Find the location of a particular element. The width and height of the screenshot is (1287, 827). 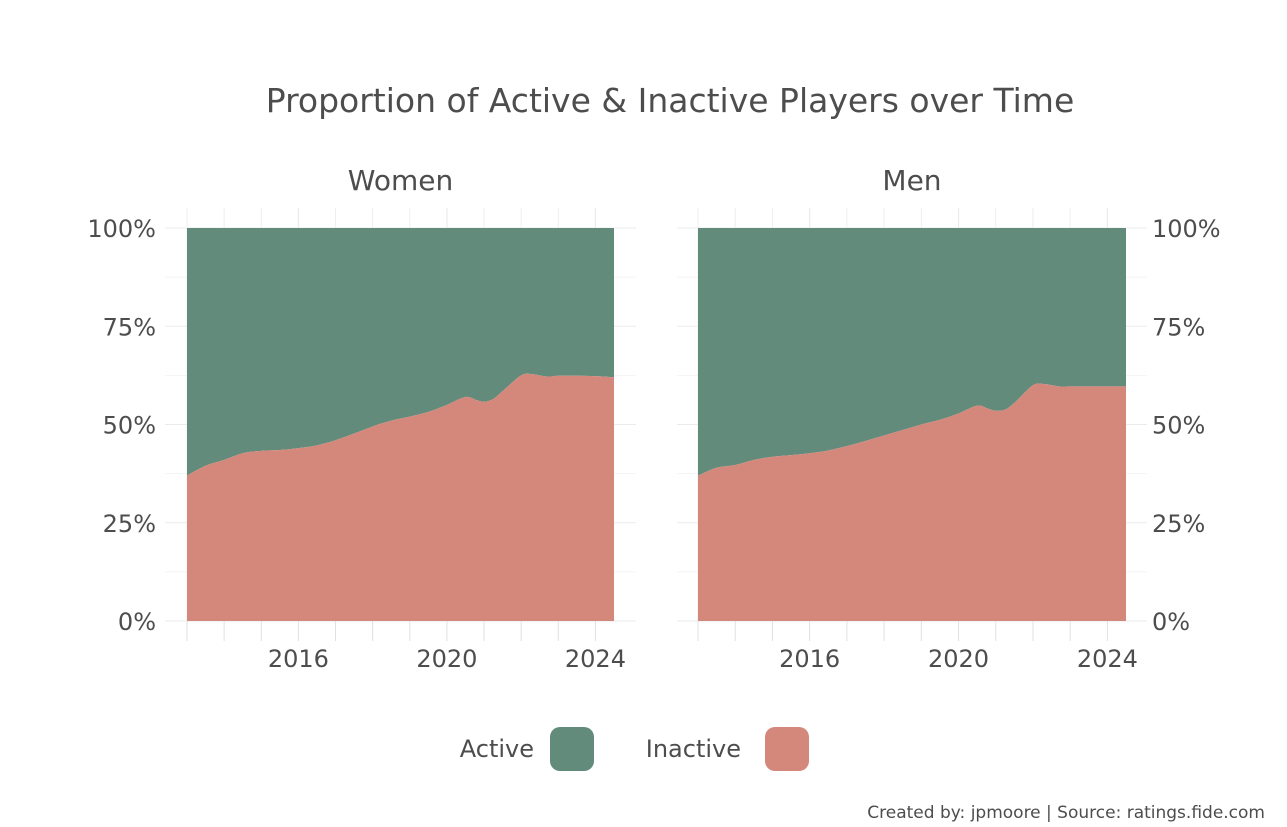

panel-title-women: Women is located at coordinates (400, 180).